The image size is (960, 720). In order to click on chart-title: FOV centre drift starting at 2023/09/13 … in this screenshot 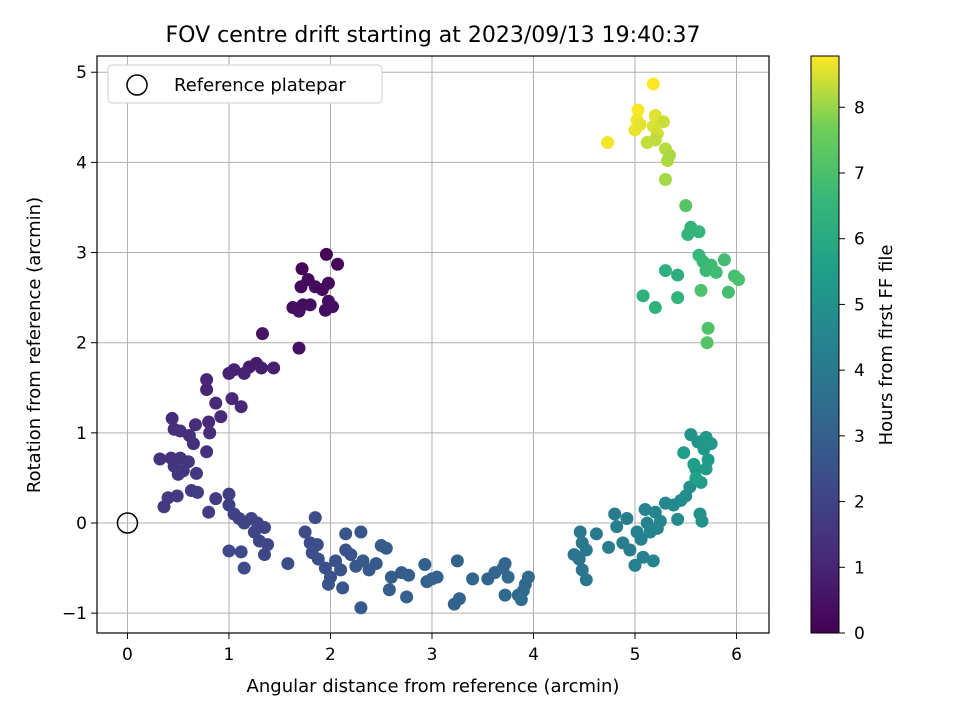, I will do `click(433, 35)`.